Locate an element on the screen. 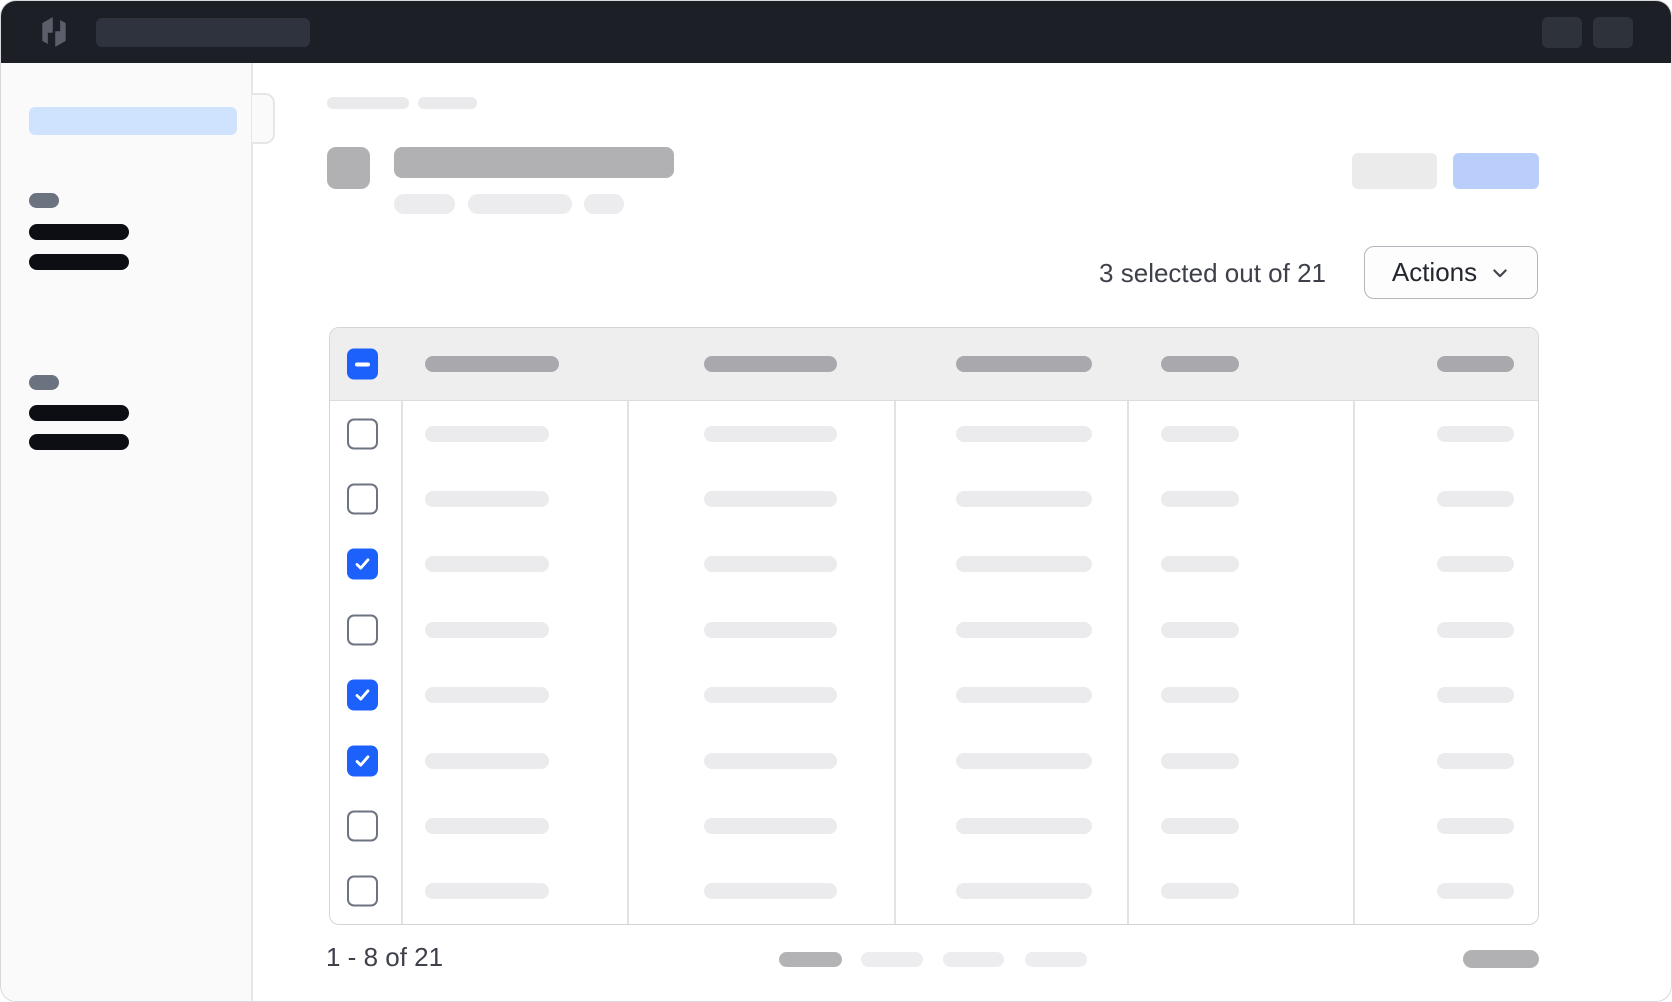 This screenshot has width=1672, height=1002. sidebar-collapse-handle is located at coordinates (263, 118).